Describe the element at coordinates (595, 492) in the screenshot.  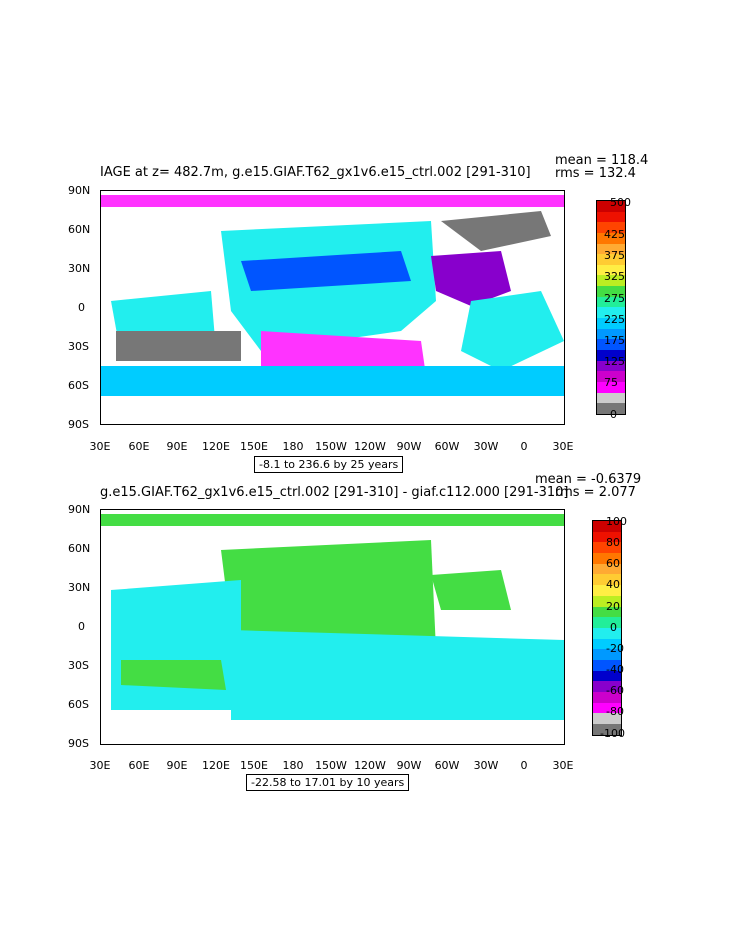
I see `panel2-rms: rms = 2.077` at that location.